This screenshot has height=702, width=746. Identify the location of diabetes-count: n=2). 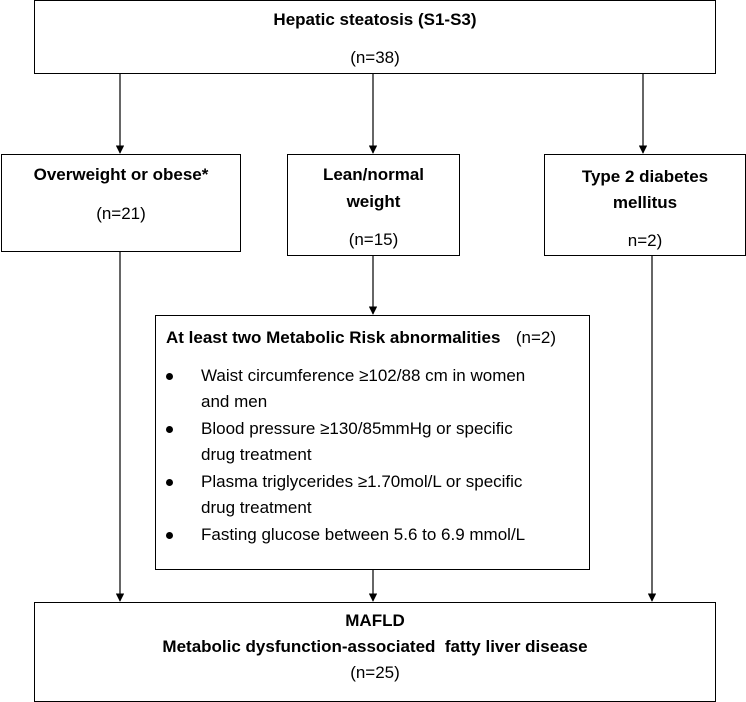
(645, 240).